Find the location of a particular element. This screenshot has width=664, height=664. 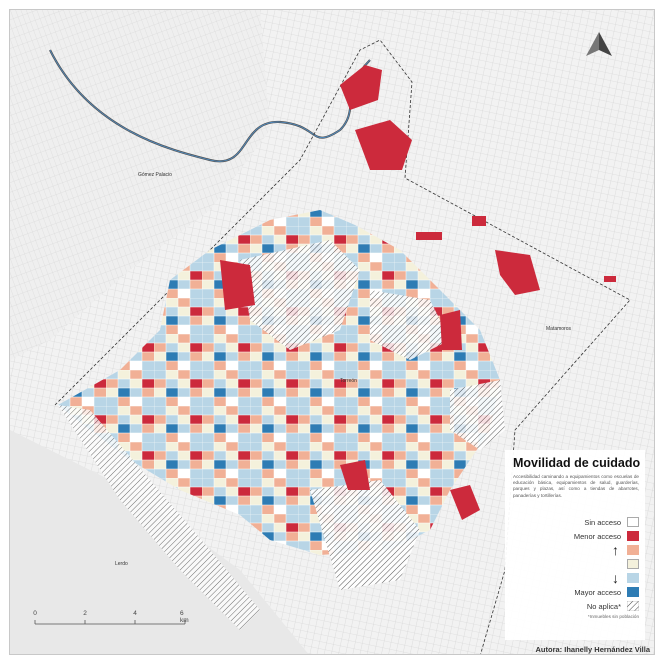

place-label-torreon: Torreón is located at coordinates (348, 381).